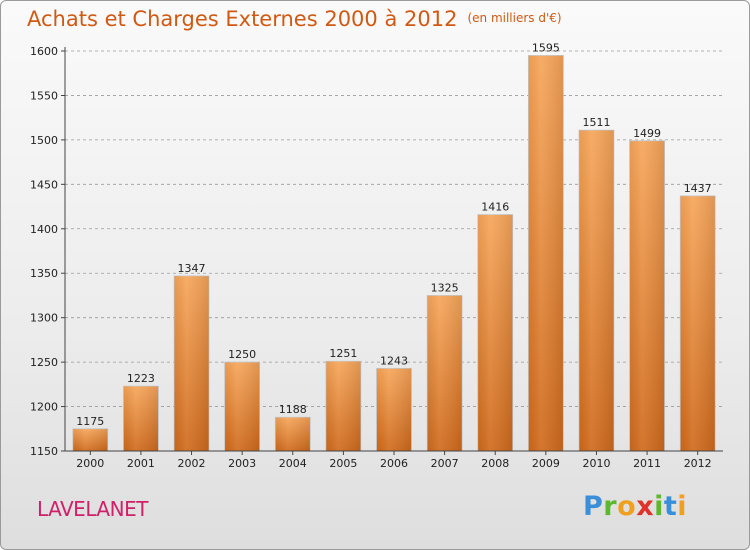  Describe the element at coordinates (610, 506) in the screenshot. I see `logo-letter: r` at that location.